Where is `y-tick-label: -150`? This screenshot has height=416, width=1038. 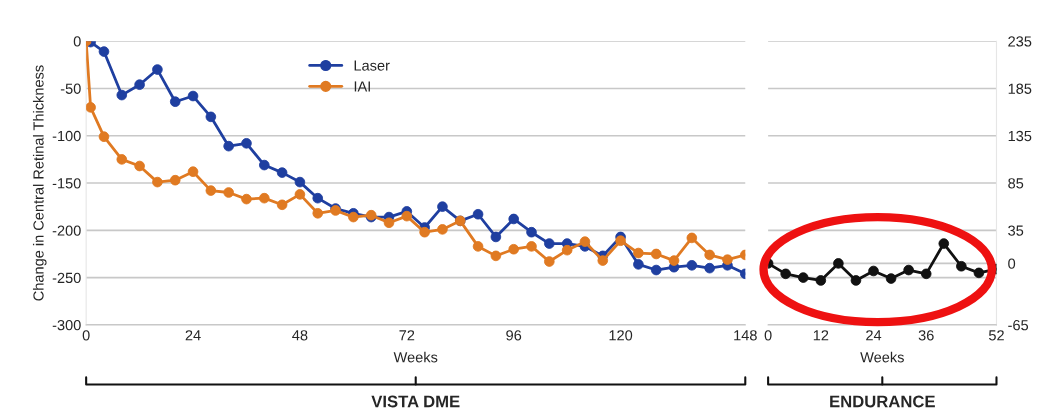
y-tick-label: -150 is located at coordinates (66, 183).